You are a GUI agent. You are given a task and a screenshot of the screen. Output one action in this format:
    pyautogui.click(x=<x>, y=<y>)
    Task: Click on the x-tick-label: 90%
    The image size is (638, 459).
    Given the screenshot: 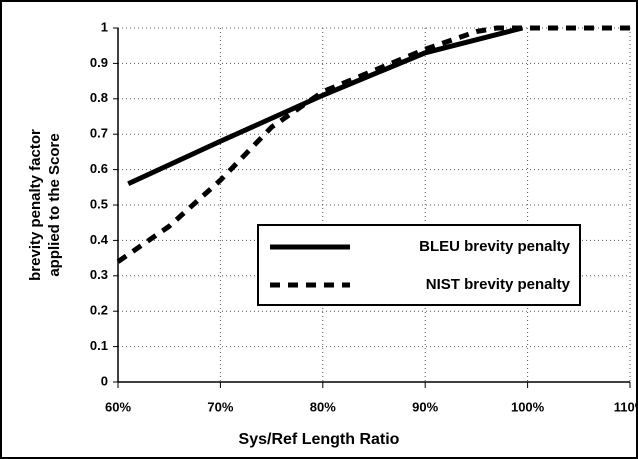 What is the action you would take?
    pyautogui.click(x=425, y=406)
    